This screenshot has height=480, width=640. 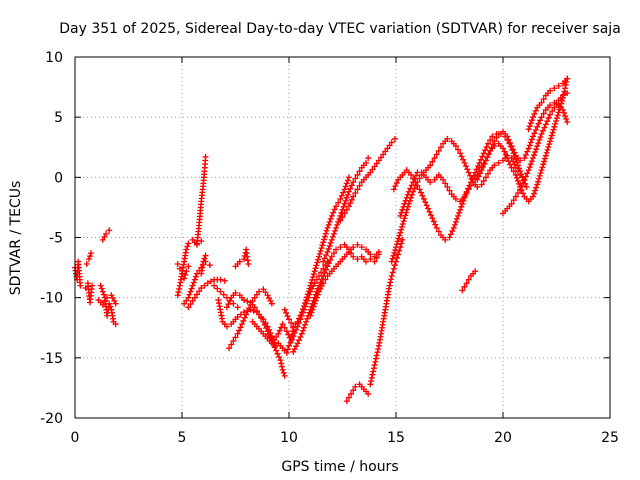 What do you see at coordinates (51, 359) in the screenshot?
I see `y-tick-label: -15` at bounding box center [51, 359].